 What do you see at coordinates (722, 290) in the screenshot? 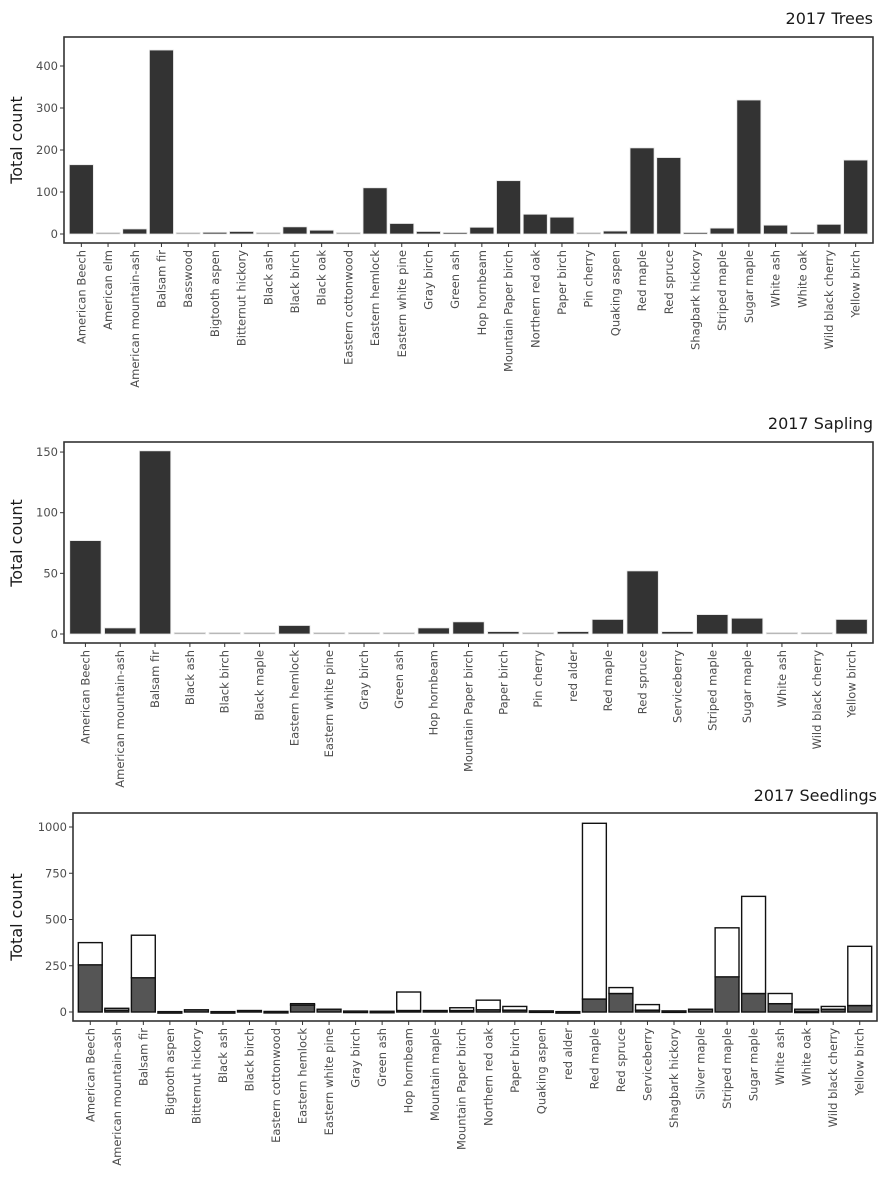
I see `trees-x-tick-label: Striped maple` at bounding box center [722, 290].